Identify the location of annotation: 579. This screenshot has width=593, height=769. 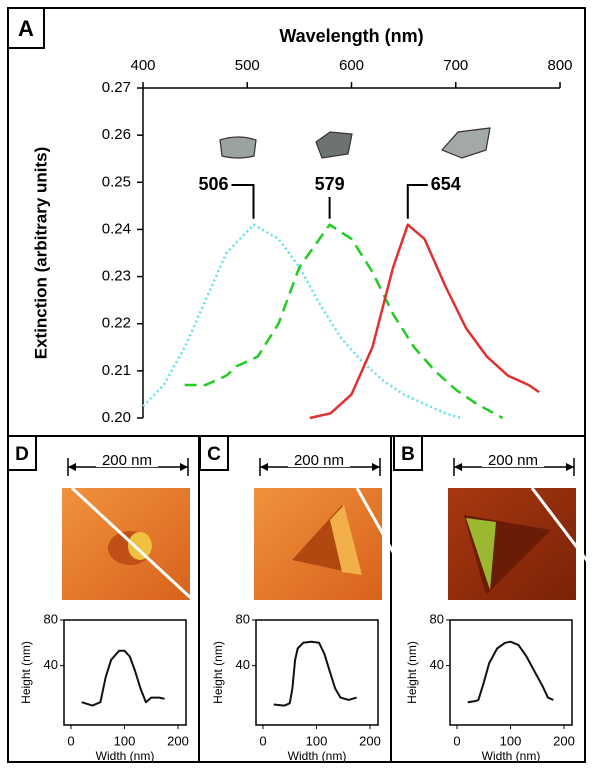
(330, 184).